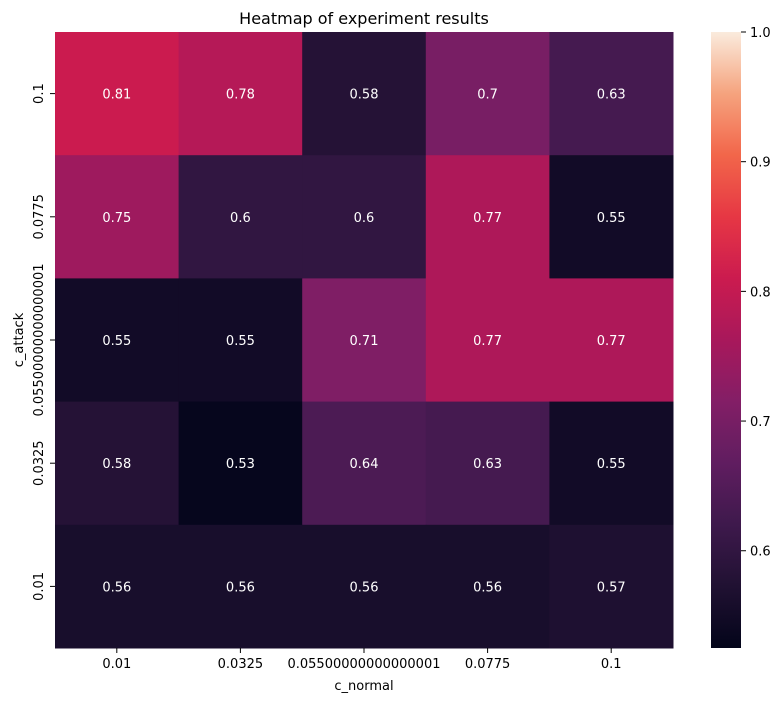 The image size is (784, 701). I want to click on cell-annotation-r4-c0: 0.56, so click(116, 587).